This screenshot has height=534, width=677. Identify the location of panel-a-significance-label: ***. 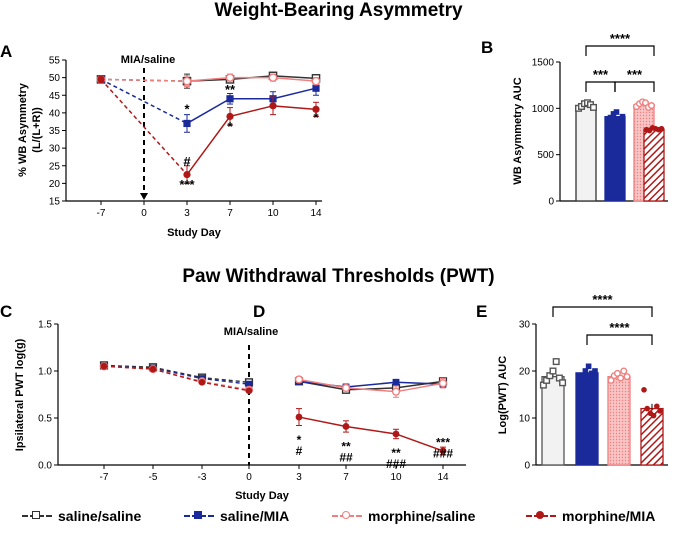
(187, 184).